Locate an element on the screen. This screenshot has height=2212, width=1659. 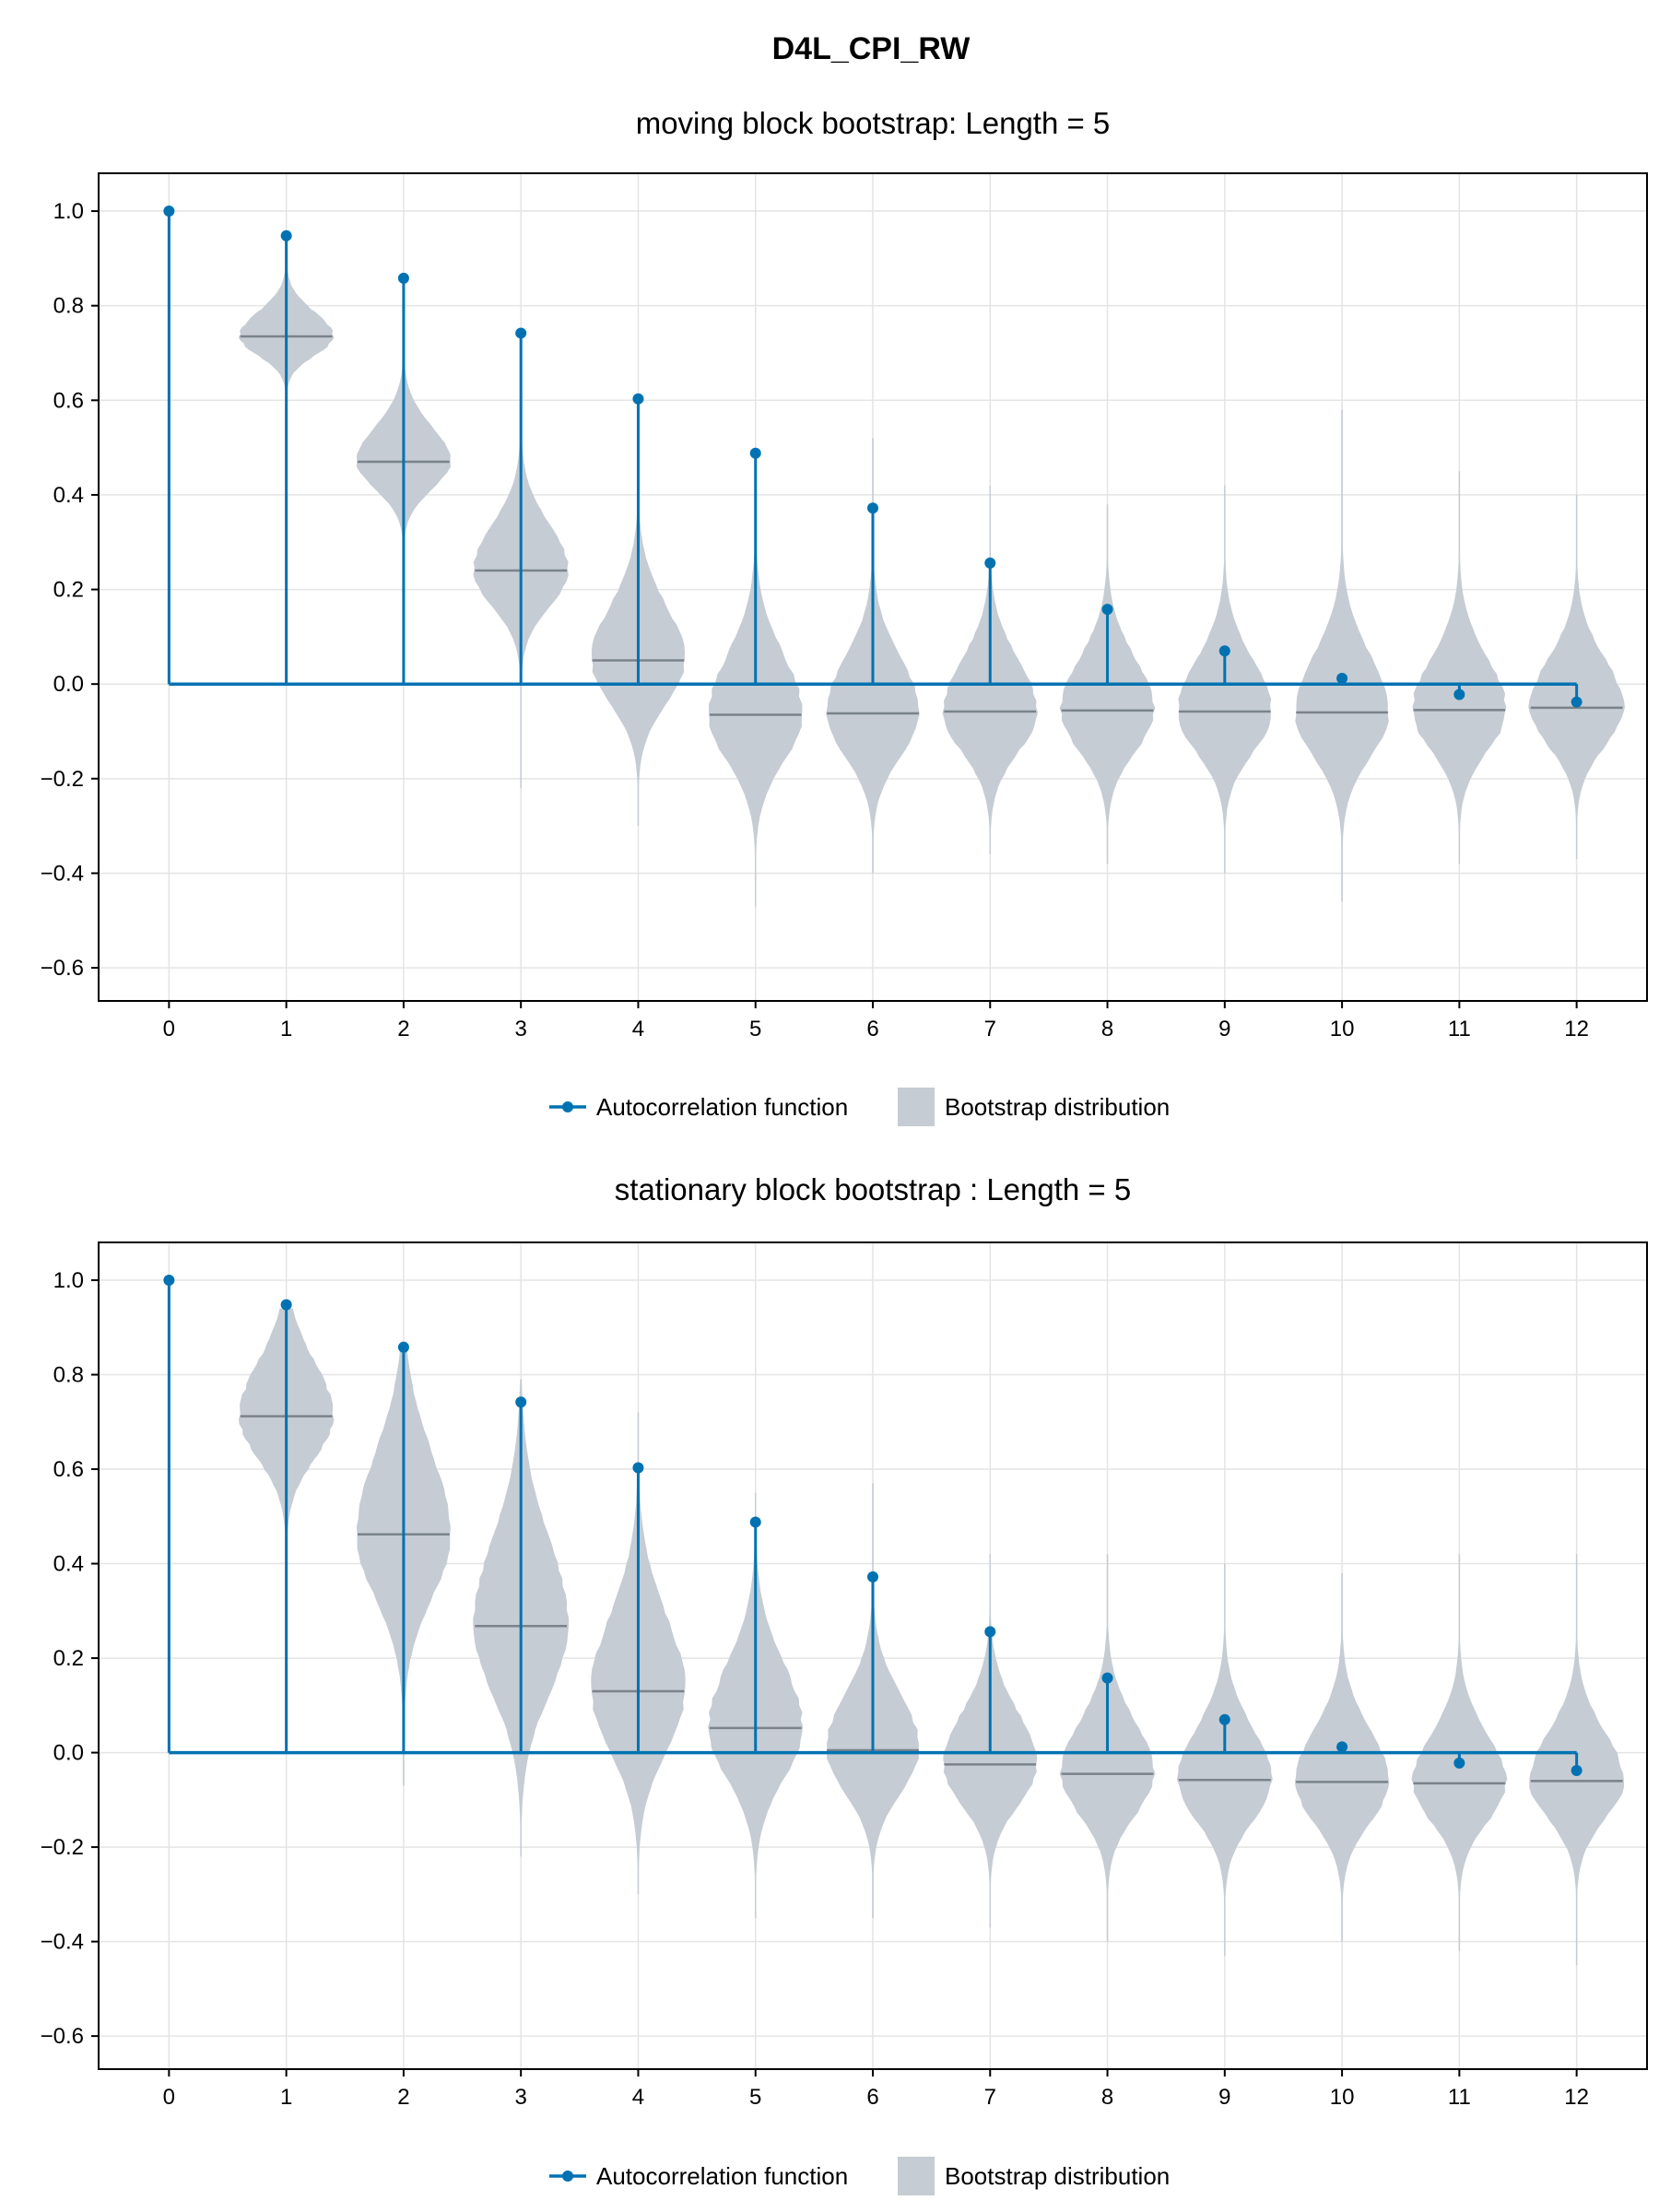
panel-title: moving block bootstrap: Length = 5 is located at coordinates (873, 123).